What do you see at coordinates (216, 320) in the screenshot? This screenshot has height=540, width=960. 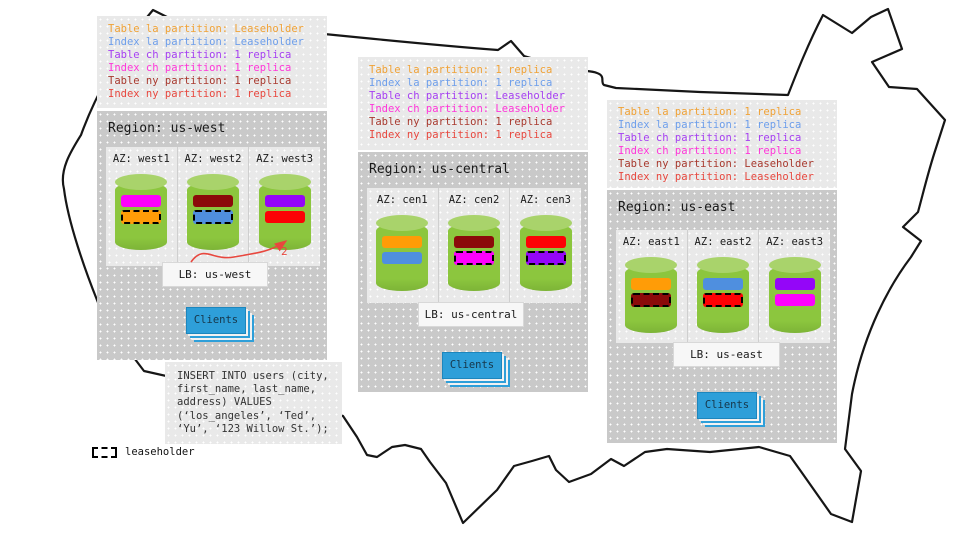 I see `clients-box-us-west: Clients` at bounding box center [216, 320].